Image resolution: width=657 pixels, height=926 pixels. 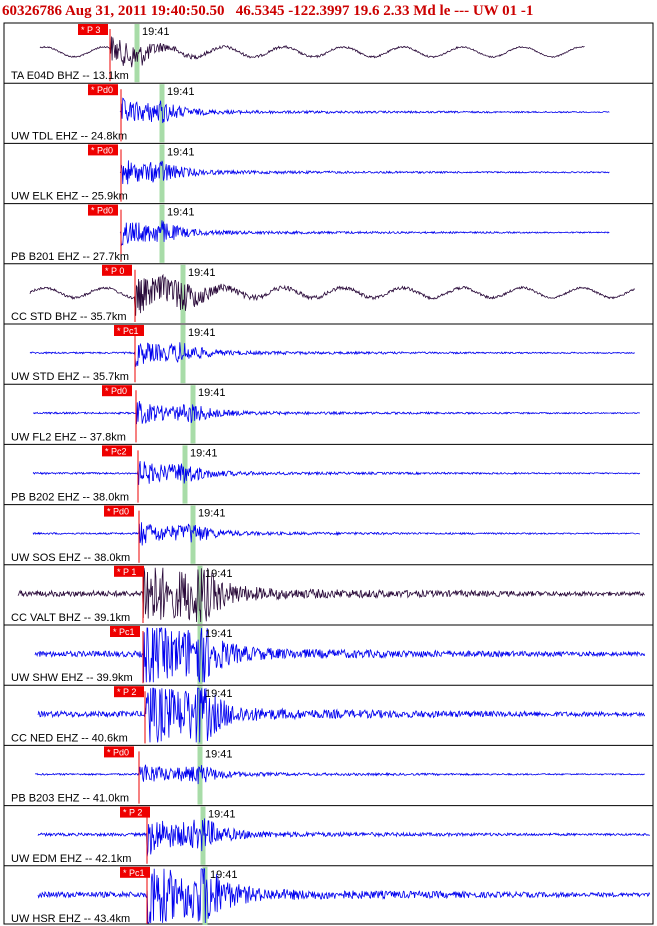 I want to click on trace-row: * Pd0 19:41 PB B201 EHZ -- 27.7km, so click(x=328, y=233).